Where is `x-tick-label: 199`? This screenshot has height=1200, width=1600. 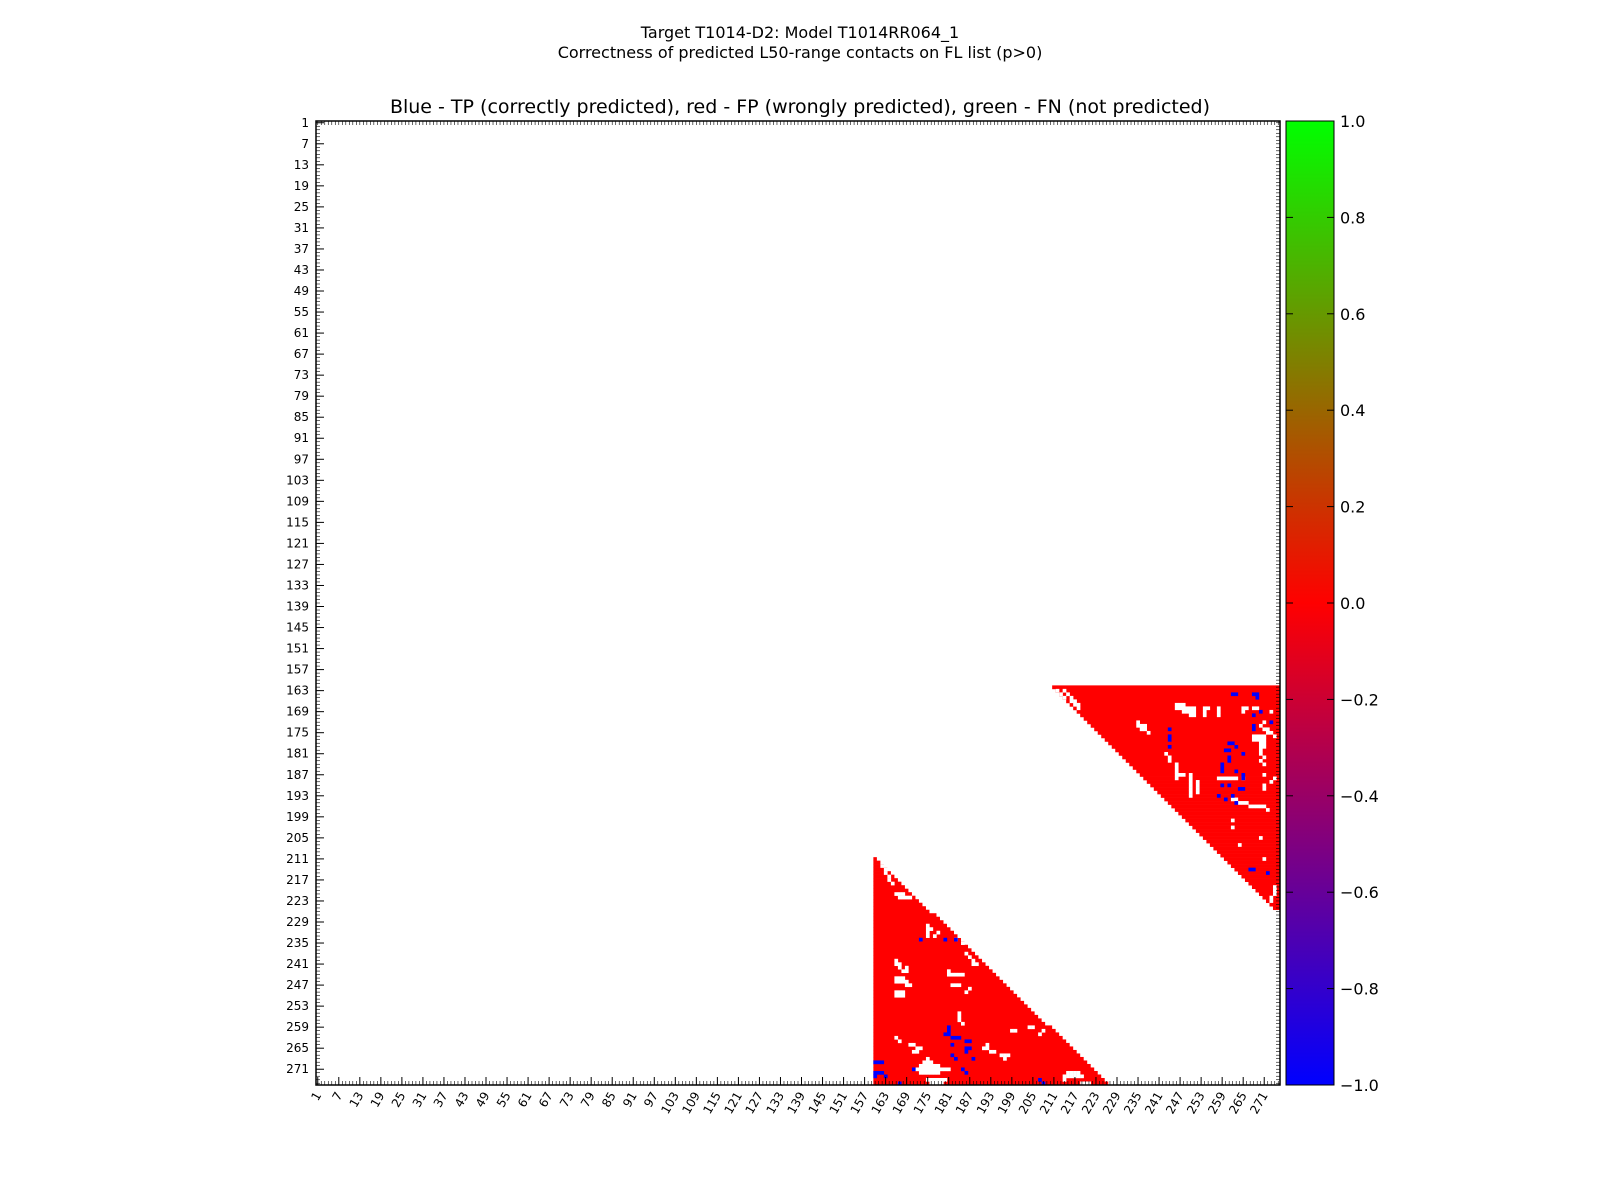 x-tick-label: 199 is located at coordinates (1007, 1103).